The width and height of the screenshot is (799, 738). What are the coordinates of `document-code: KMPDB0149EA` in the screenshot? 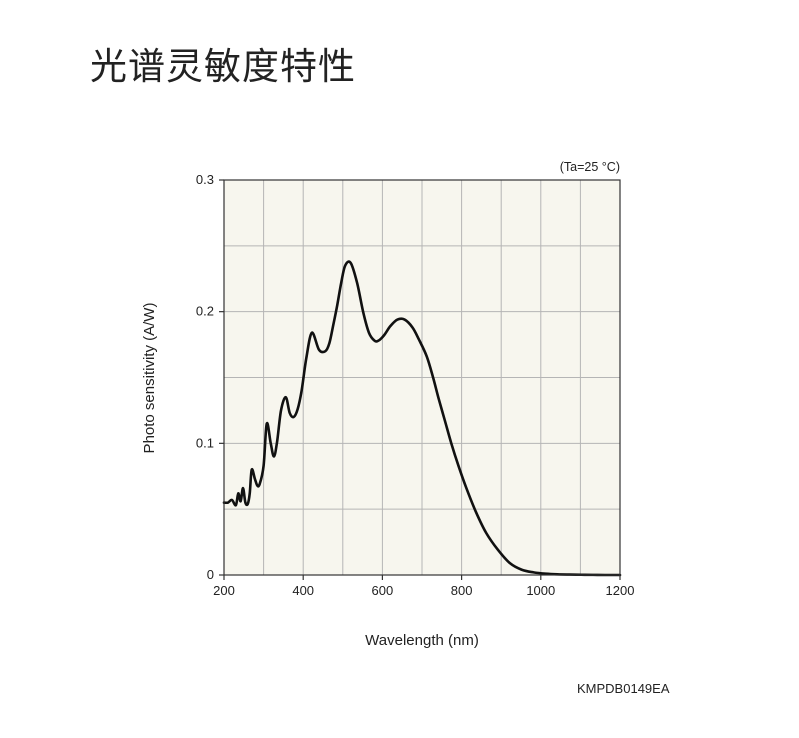 It's located at (623, 688).